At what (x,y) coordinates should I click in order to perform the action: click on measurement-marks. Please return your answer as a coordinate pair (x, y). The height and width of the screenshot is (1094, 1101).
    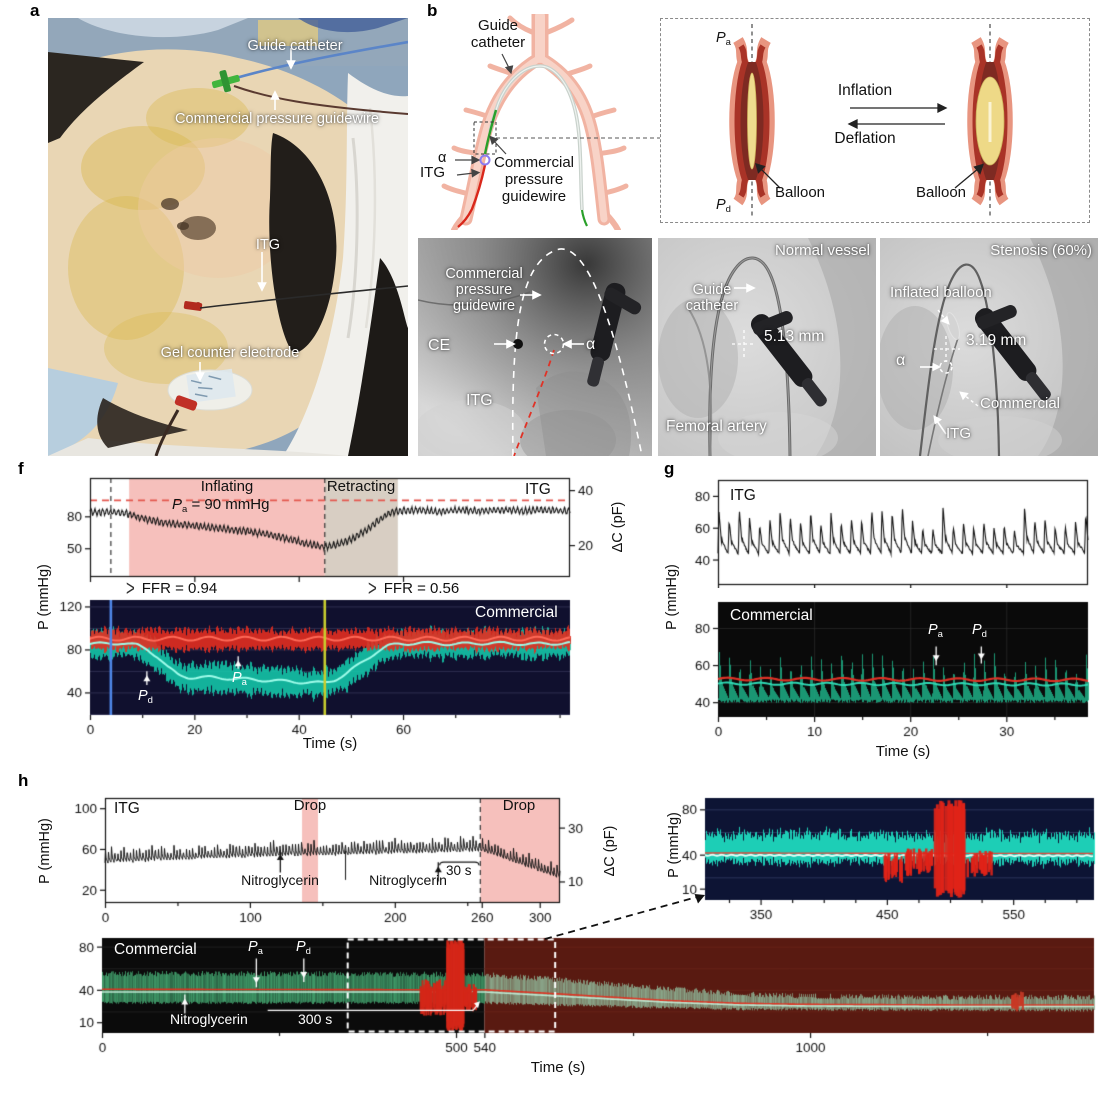
    Looking at the image, I should click on (947, 349).